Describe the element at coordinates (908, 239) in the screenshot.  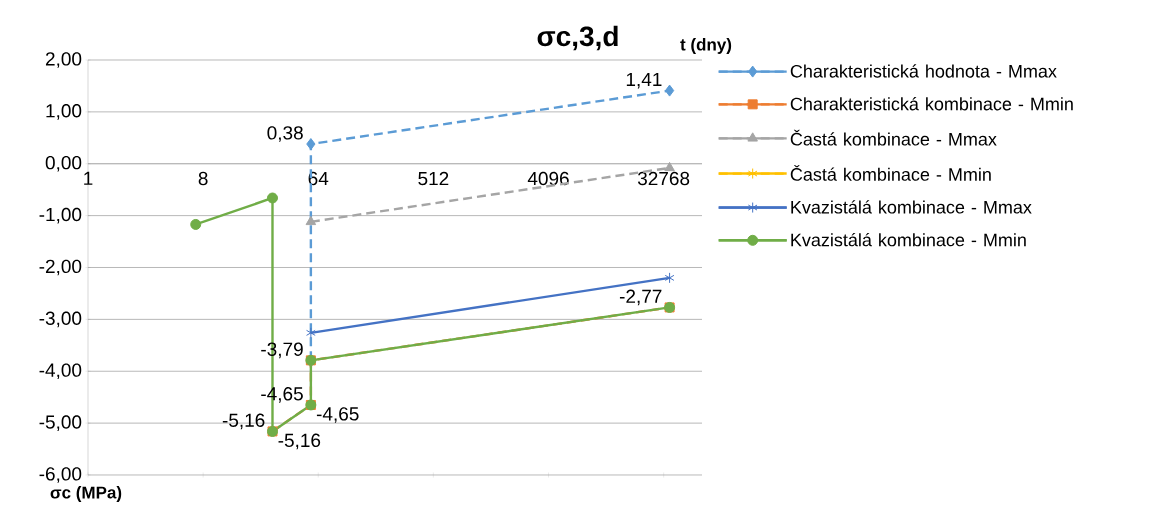
I see `legend-label: Kvazistálá kombinace - Mmin` at that location.